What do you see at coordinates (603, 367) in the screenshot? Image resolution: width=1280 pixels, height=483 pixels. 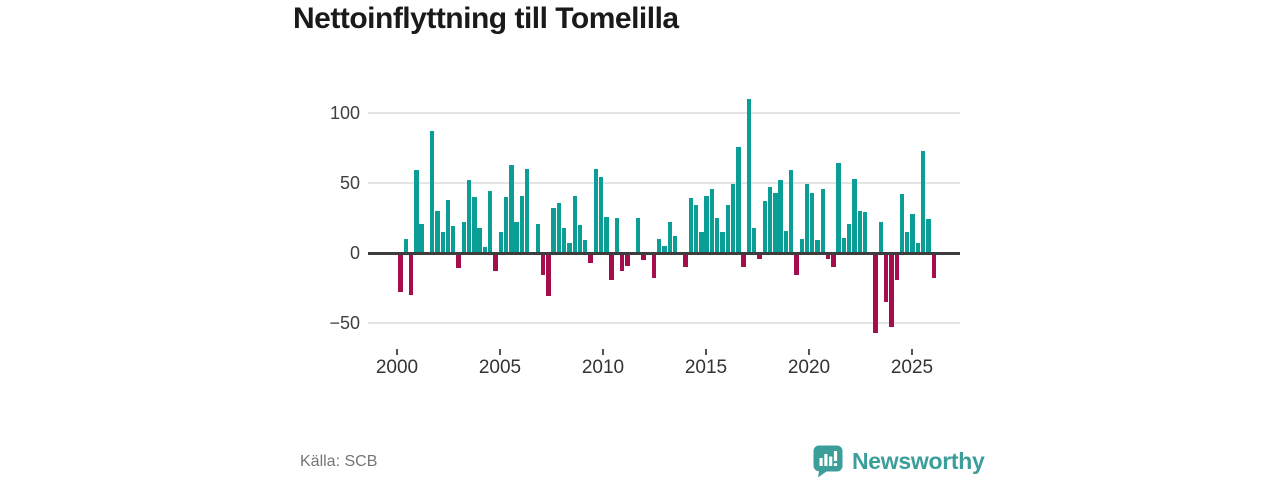 I see `x-axis-tick-label: 2010` at bounding box center [603, 367].